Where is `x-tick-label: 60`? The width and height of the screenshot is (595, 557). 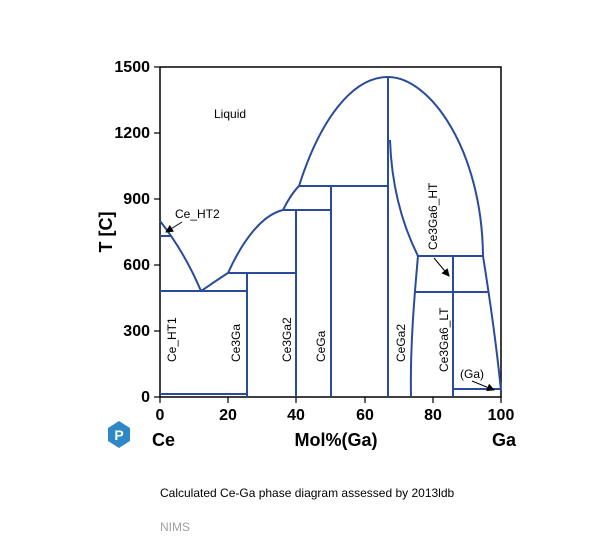 x-tick-label: 60 is located at coordinates (365, 415).